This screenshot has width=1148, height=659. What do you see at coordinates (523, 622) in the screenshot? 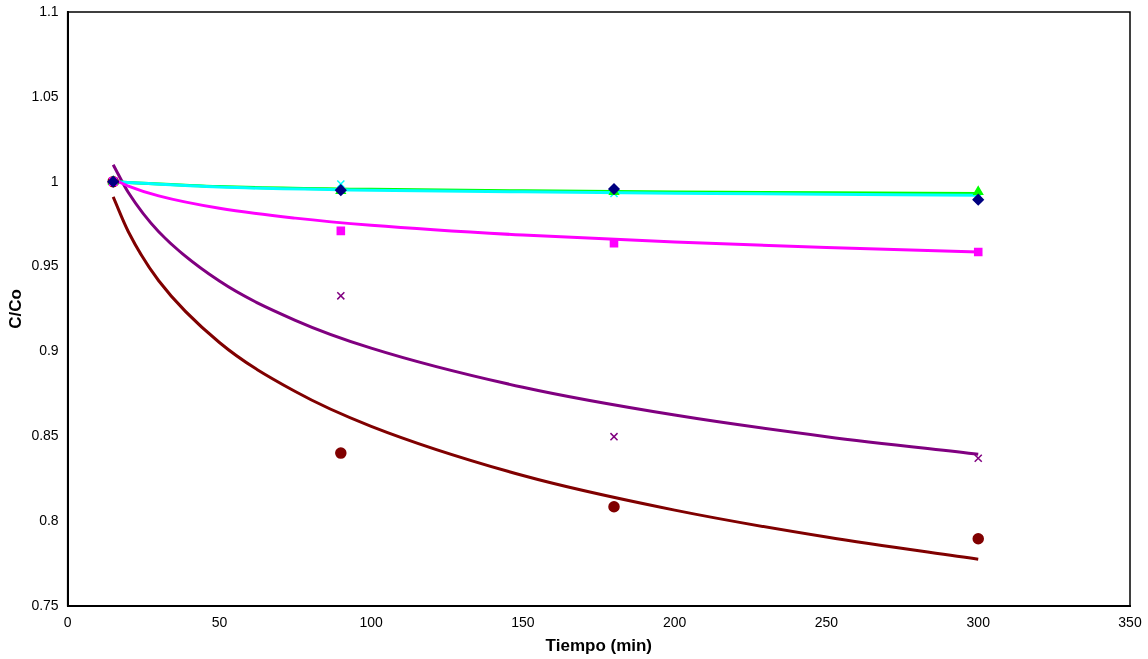
I see `x-tick-label: 150` at bounding box center [523, 622].